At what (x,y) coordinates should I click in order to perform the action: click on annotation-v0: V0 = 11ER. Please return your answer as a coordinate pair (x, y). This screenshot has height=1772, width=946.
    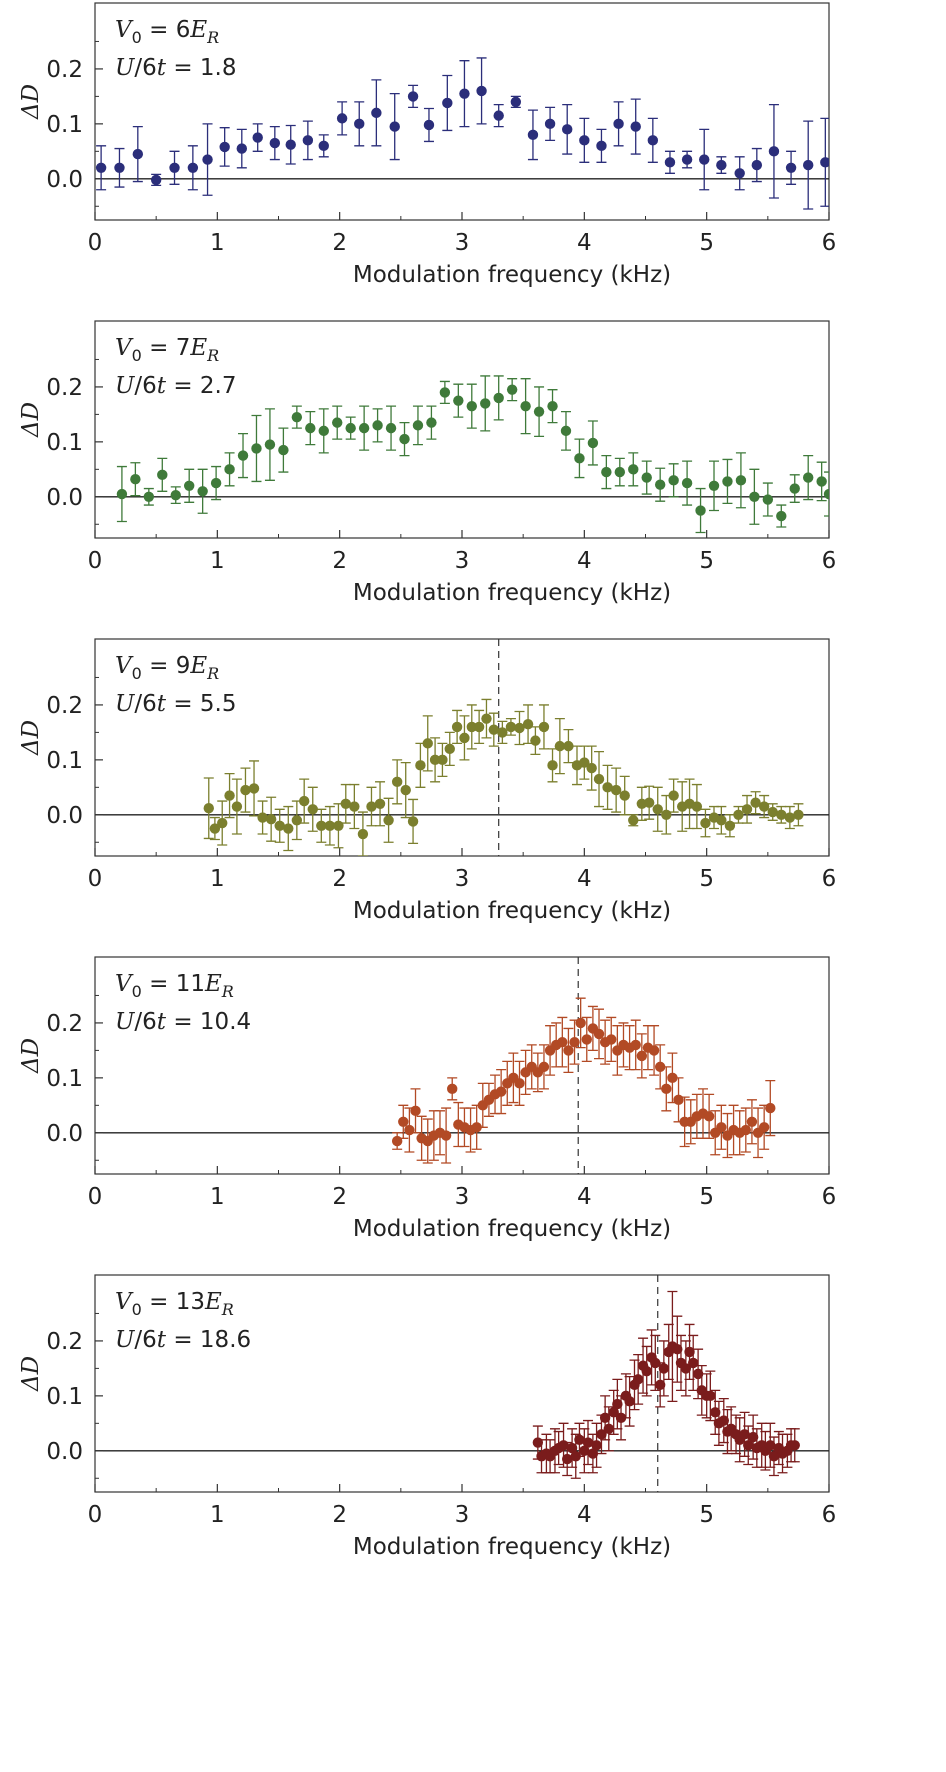
    Looking at the image, I should click on (174, 986).